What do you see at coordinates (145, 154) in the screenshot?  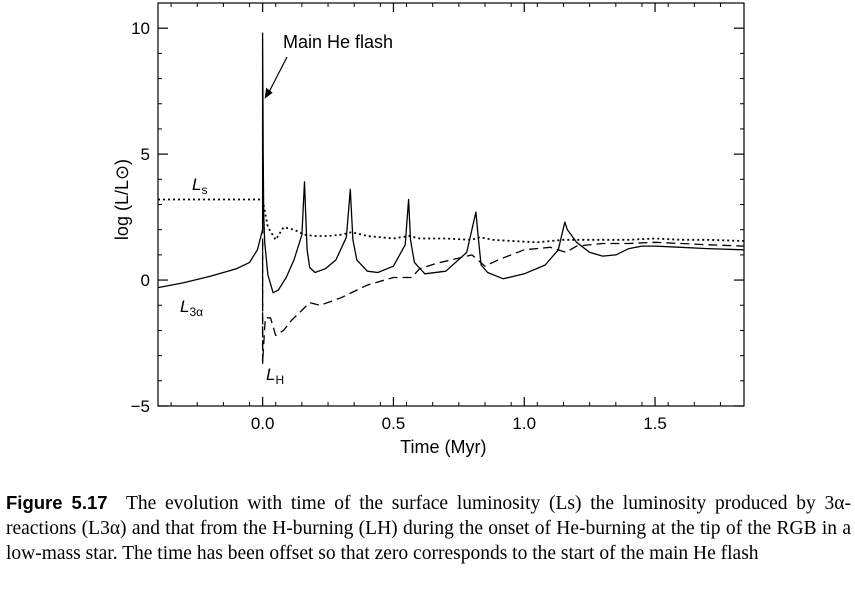 I see `y-tick-label: 5` at bounding box center [145, 154].